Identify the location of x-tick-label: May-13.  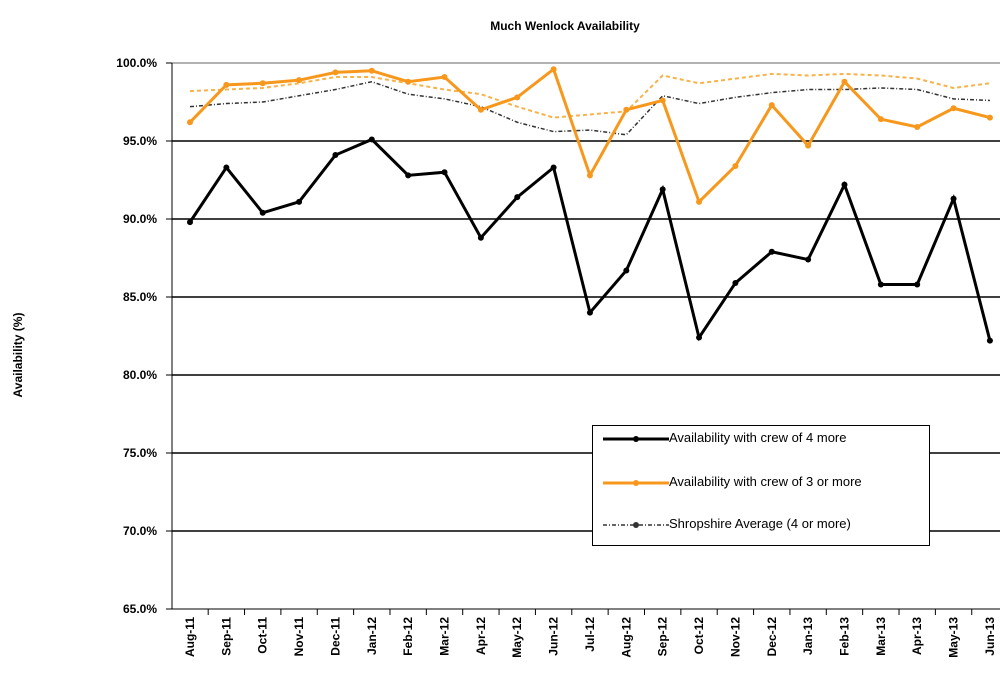
(954, 637).